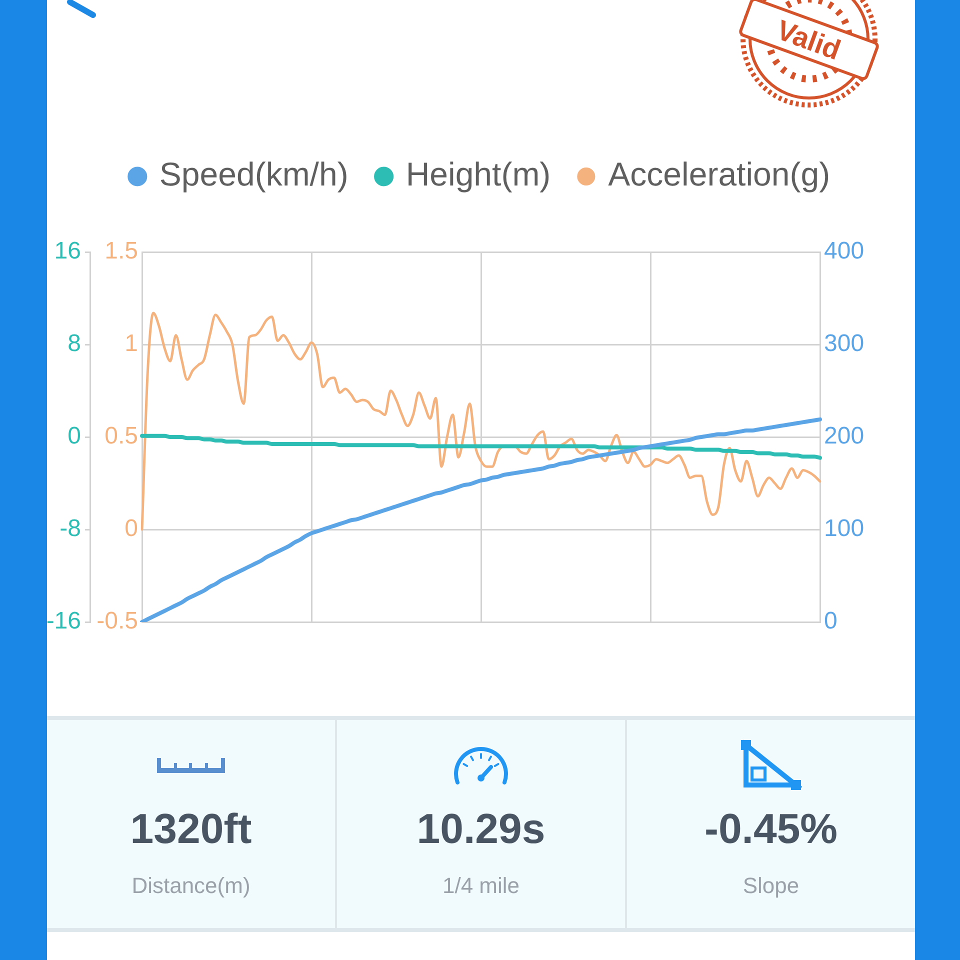 Image resolution: width=960 pixels, height=960 pixels. What do you see at coordinates (253, 174) in the screenshot?
I see `legend-label: Speed(km/h)` at bounding box center [253, 174].